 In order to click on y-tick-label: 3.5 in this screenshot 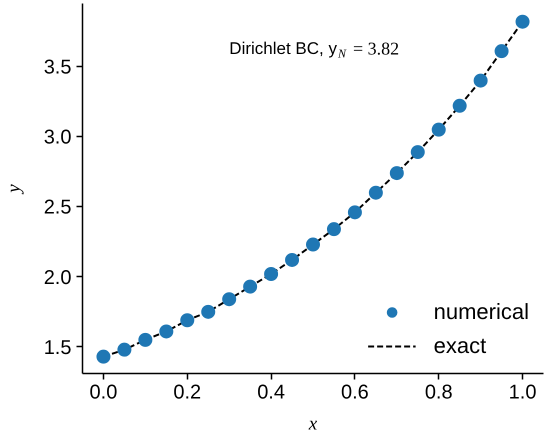, I will do `click(58, 67)`.